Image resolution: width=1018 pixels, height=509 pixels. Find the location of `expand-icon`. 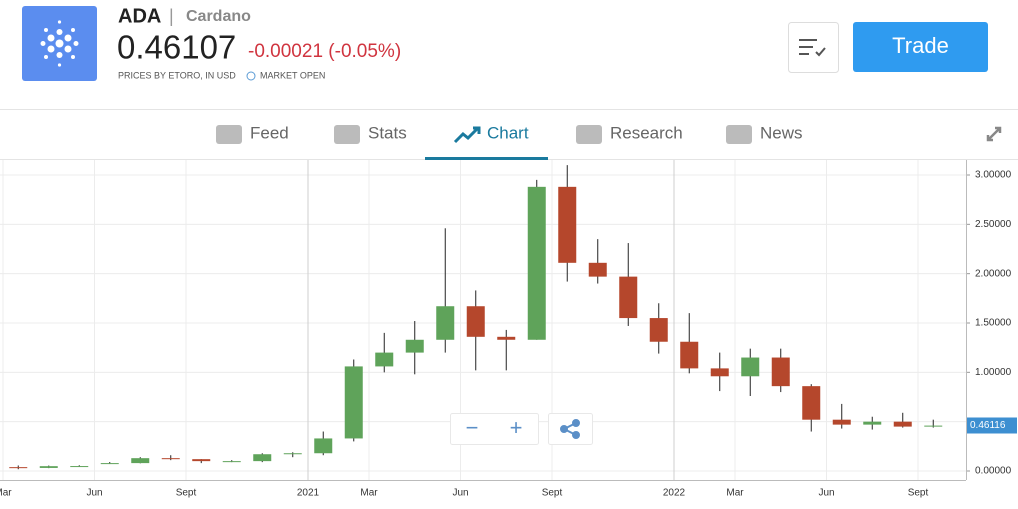

expand-icon is located at coordinates (994, 134).